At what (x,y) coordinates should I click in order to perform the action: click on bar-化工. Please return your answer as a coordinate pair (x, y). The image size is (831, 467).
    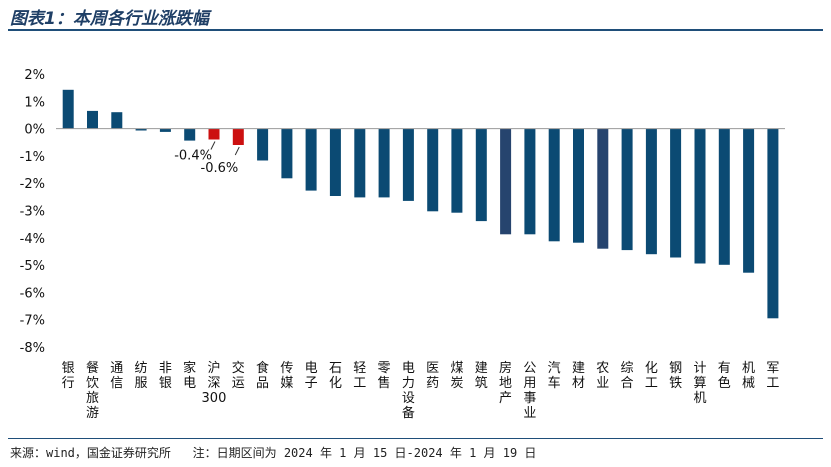
    Looking at the image, I should click on (651, 191).